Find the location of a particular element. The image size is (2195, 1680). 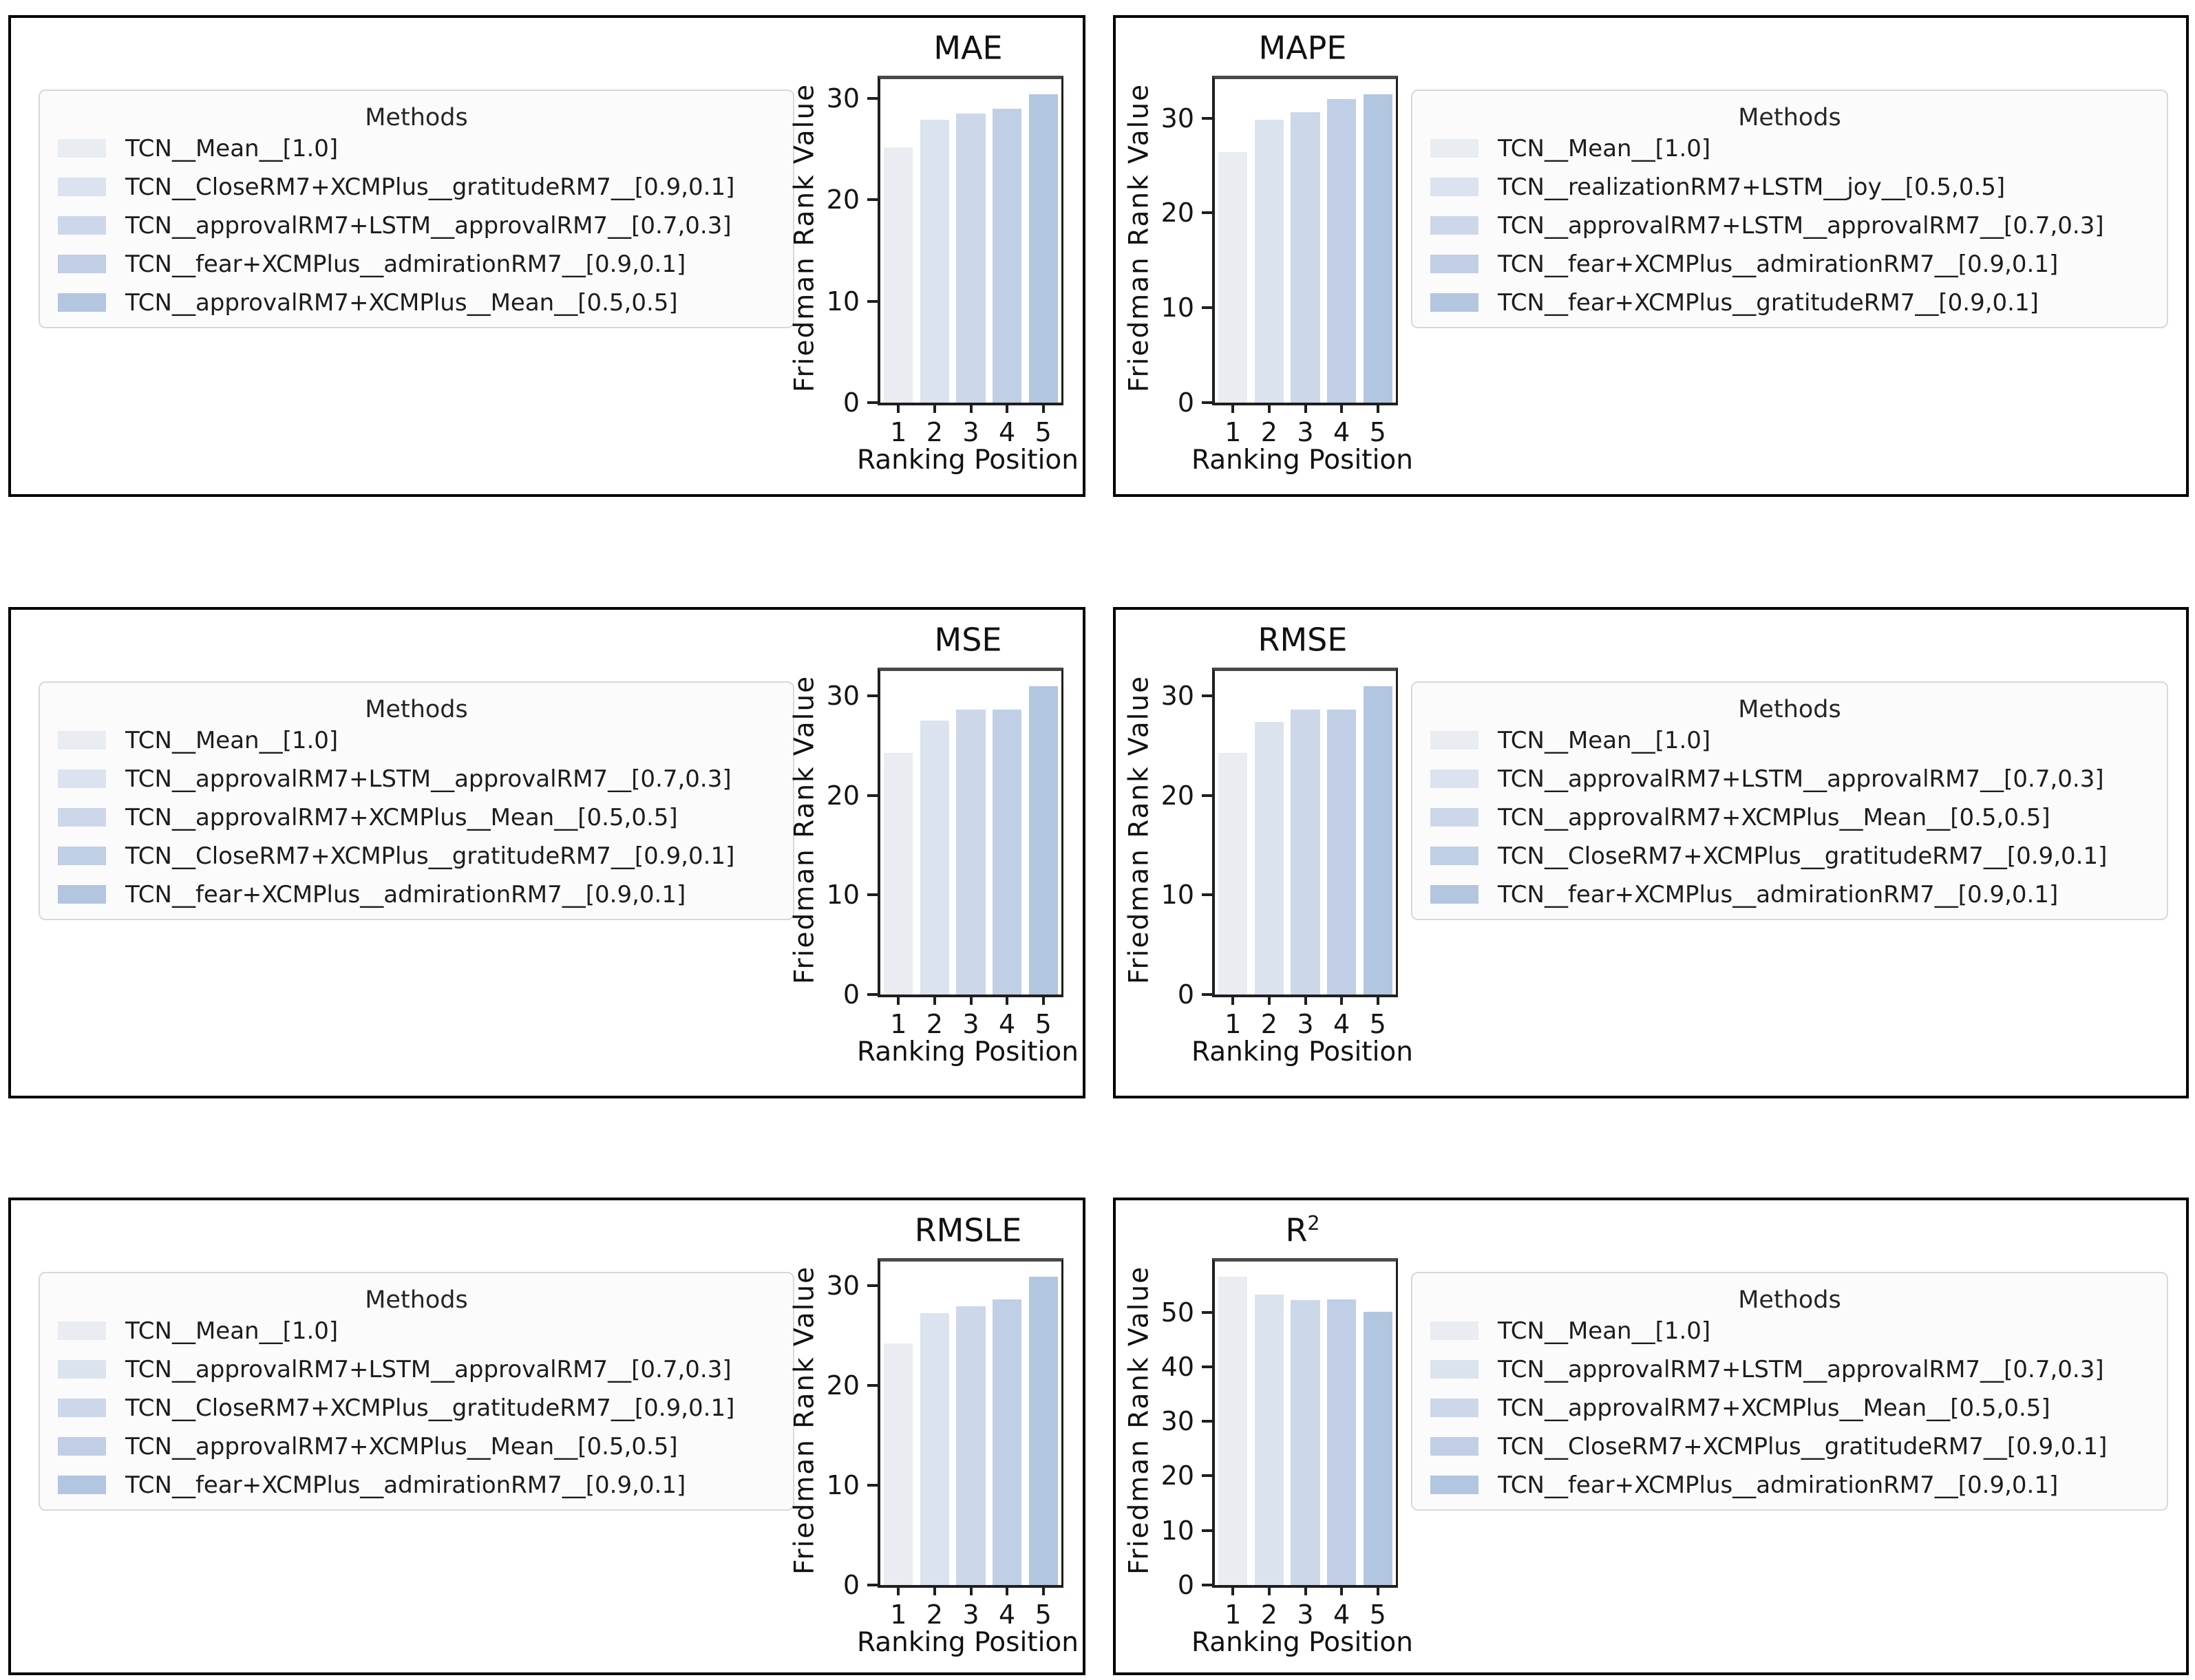

y-tick-label: 40 is located at coordinates (1177, 1366).